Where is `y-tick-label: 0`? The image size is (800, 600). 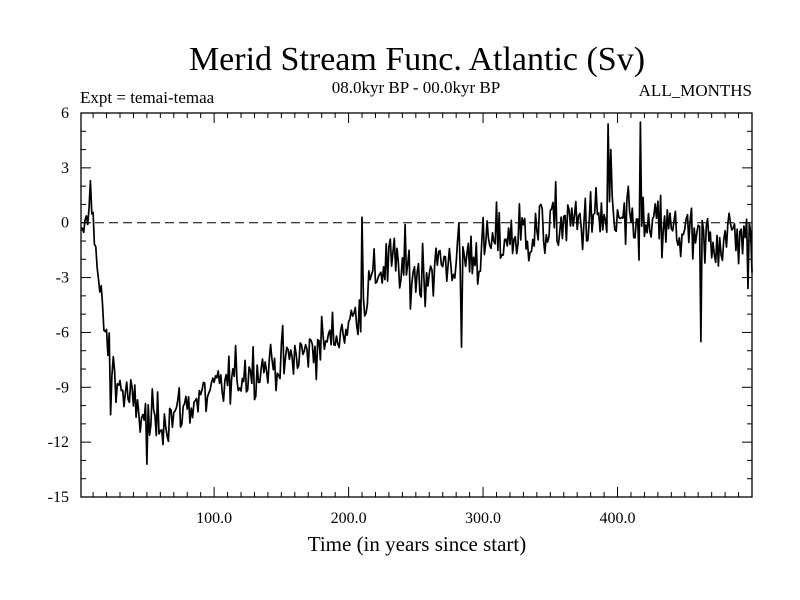
y-tick-label: 0 is located at coordinates (65, 223).